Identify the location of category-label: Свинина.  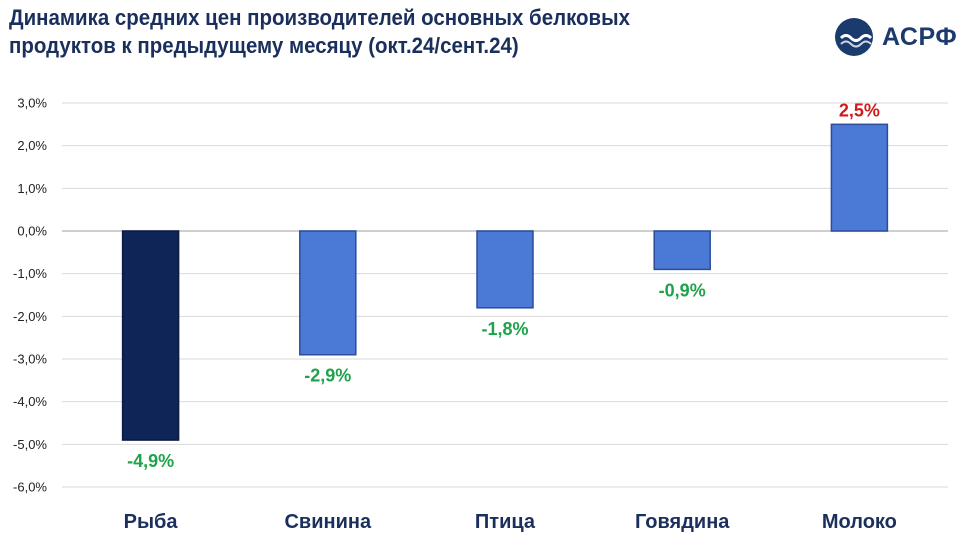
(327, 522).